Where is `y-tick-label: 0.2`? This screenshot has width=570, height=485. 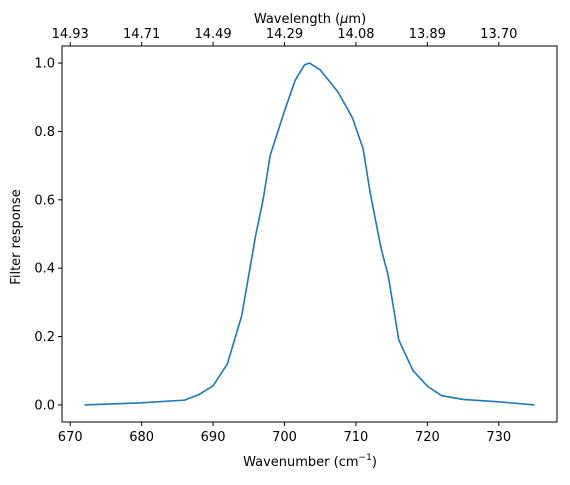 y-tick-label: 0.2 is located at coordinates (44, 337).